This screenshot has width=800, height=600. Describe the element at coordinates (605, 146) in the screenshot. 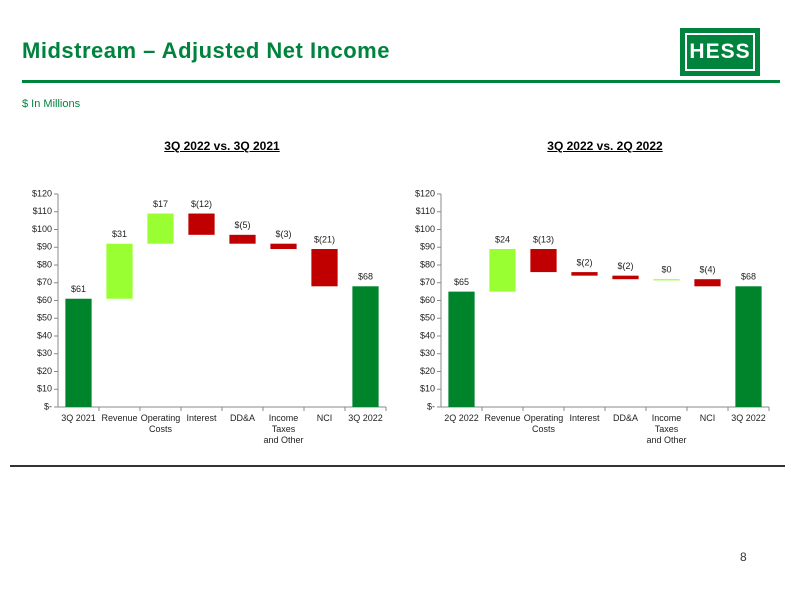

I see `chart-title: 3Q 2022 vs. 2Q 2022` at that location.